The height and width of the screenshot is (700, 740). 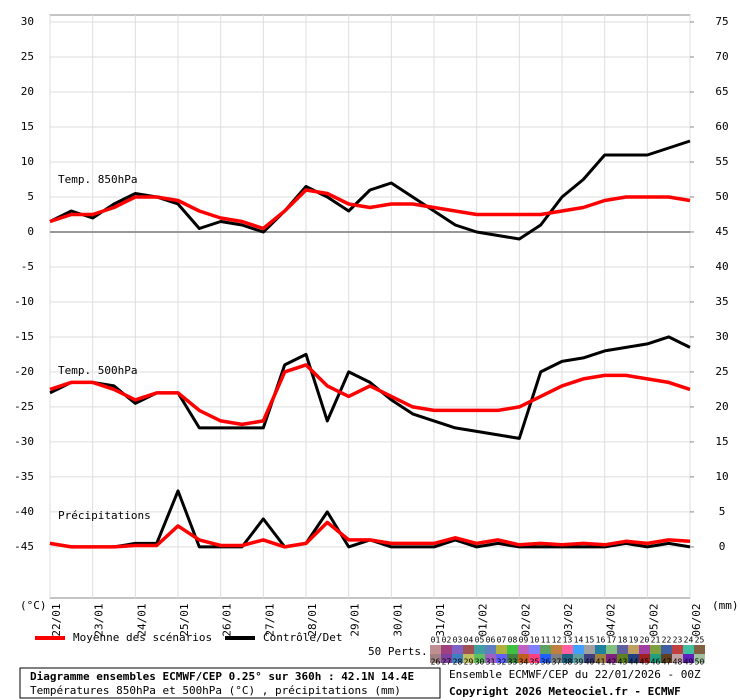 What do you see at coordinates (141, 619) in the screenshot?
I see `x-tick-label: 24/01` at bounding box center [141, 619].